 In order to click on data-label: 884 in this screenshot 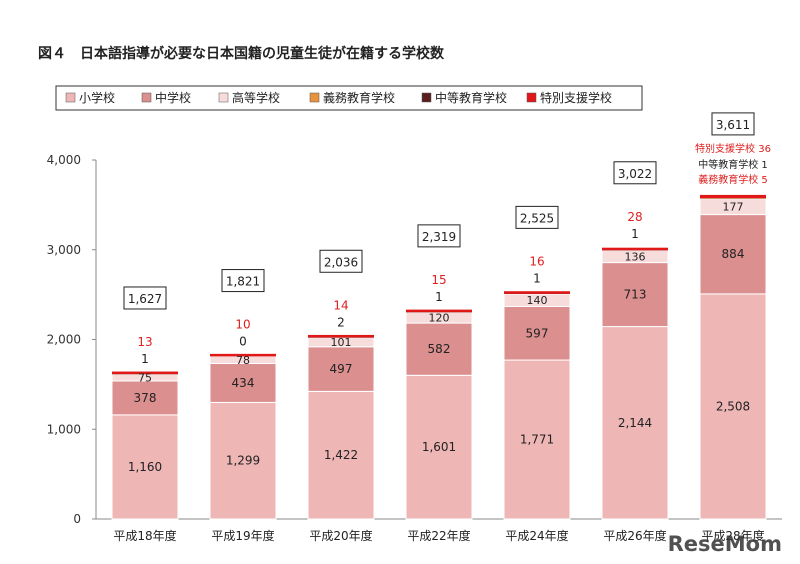, I will do `click(733, 254)`.